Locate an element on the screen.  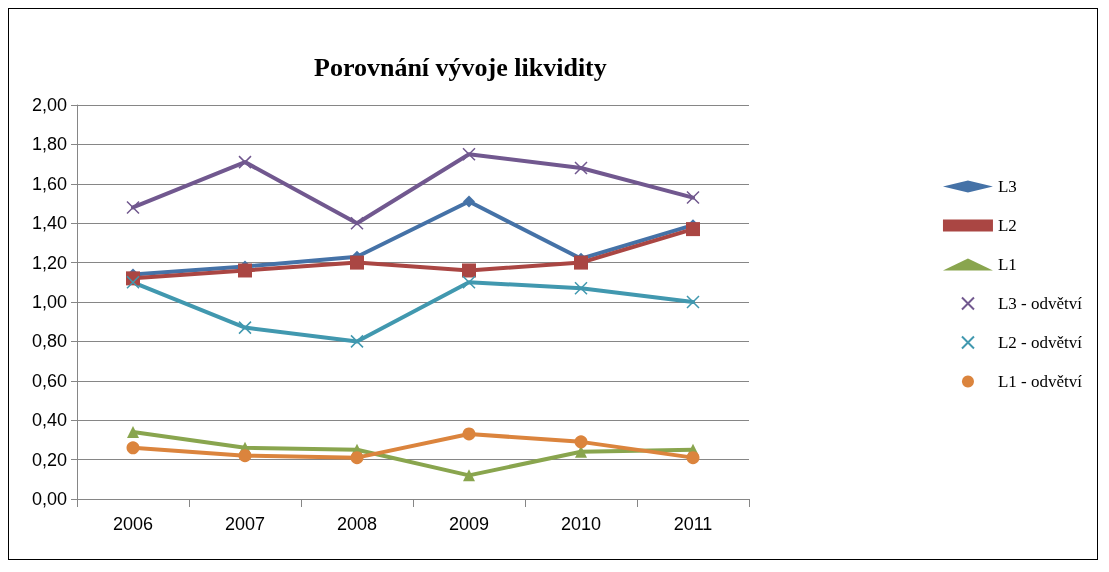
legend-label: L1 - odvětví is located at coordinates (1040, 381).